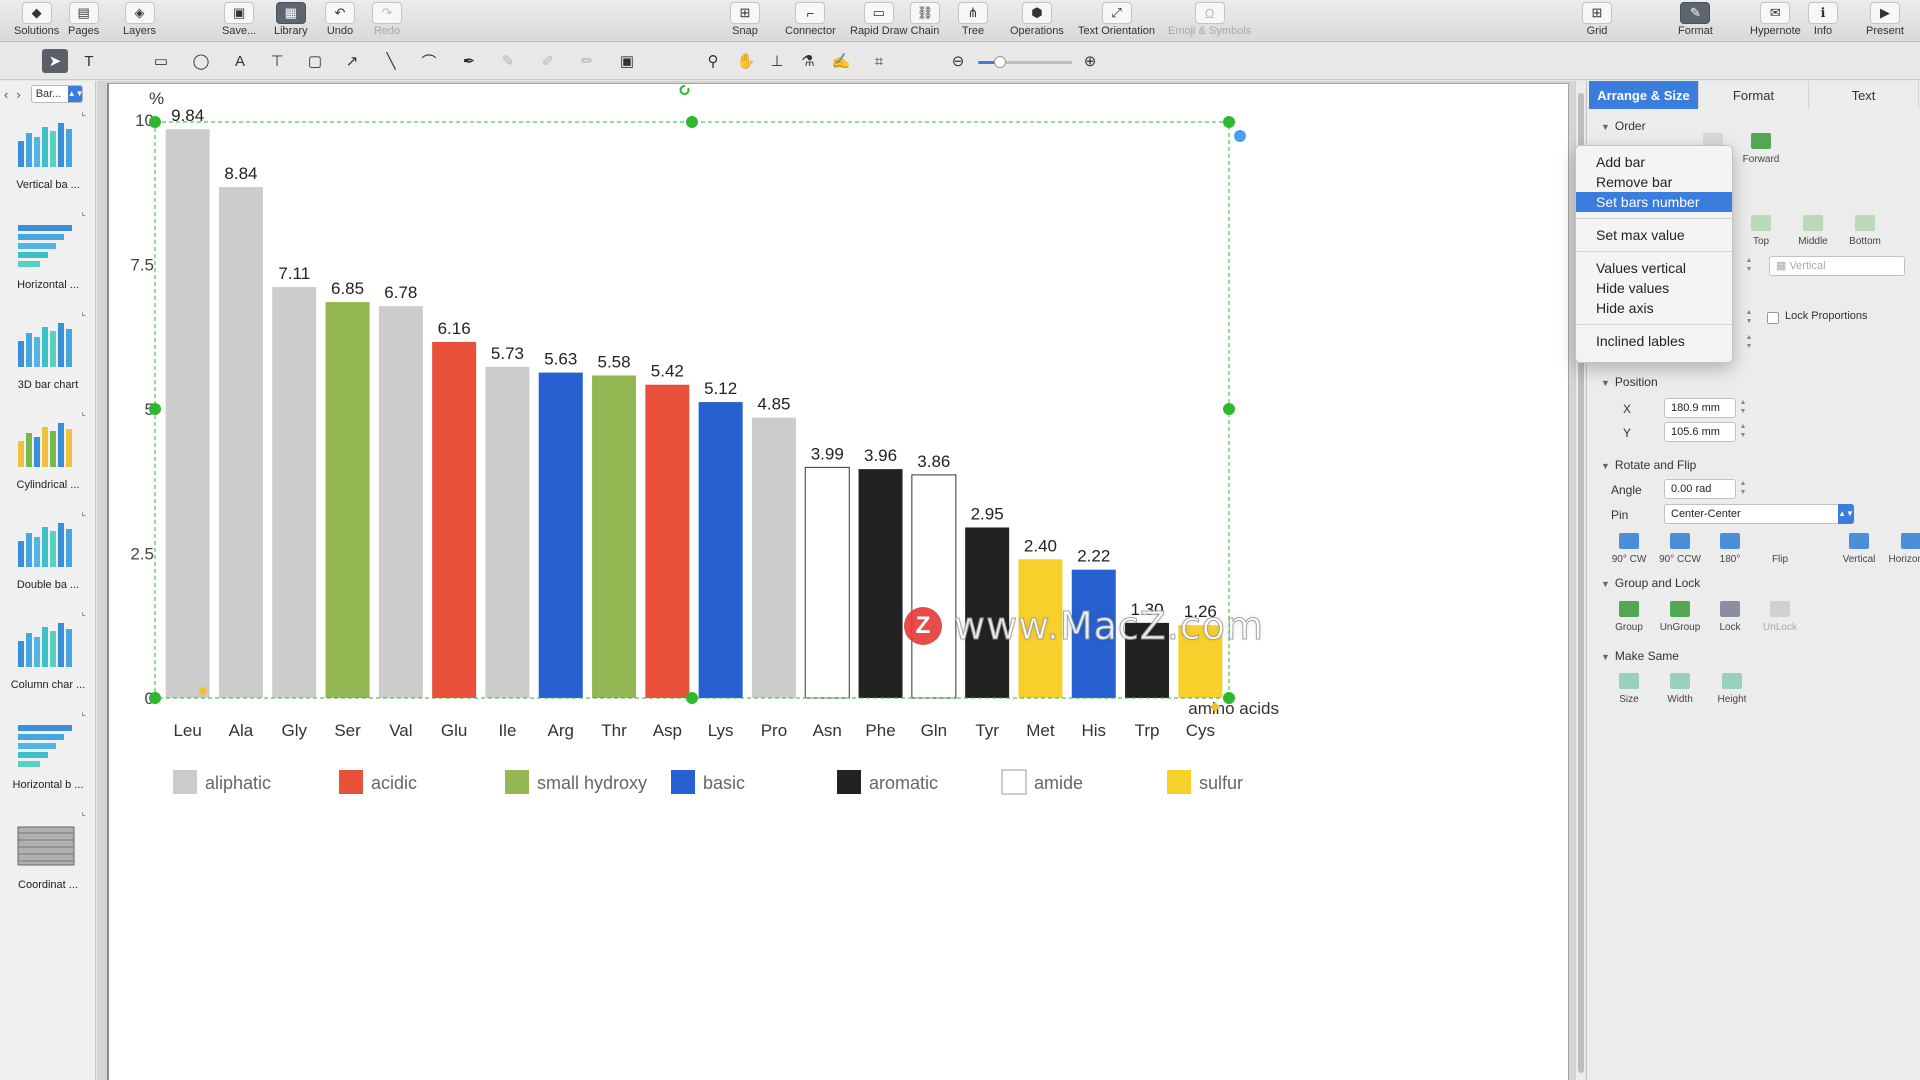 This screenshot has height=1080, width=1920. What do you see at coordinates (1749, 317) in the screenshot?
I see `width-stepper-icon: ▲ ▼` at bounding box center [1749, 317].